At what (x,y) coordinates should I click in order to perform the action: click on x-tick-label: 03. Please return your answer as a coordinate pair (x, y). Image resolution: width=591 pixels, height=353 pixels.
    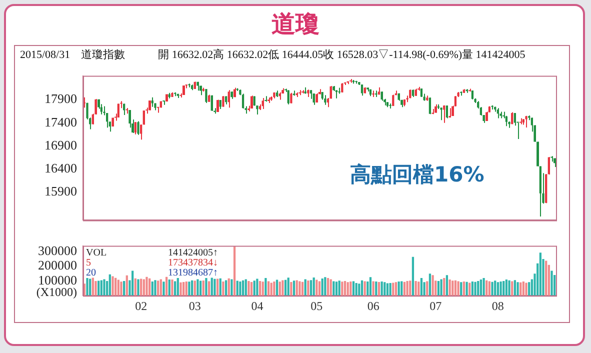
    Looking at the image, I should click on (194, 305).